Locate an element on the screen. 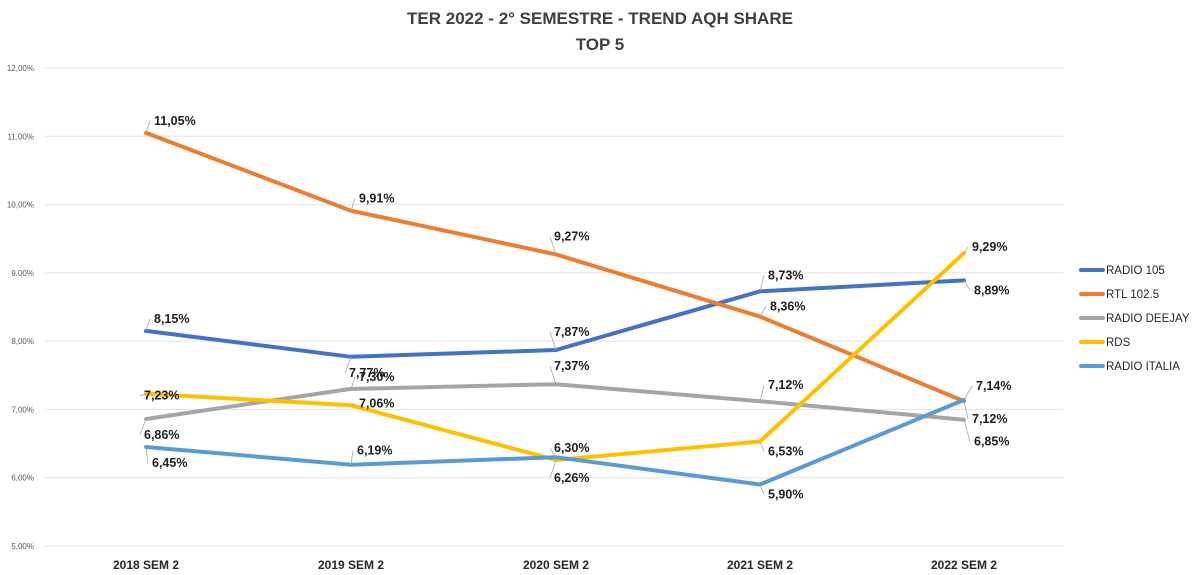  data-label-radio-105: 8,89% is located at coordinates (991, 290).